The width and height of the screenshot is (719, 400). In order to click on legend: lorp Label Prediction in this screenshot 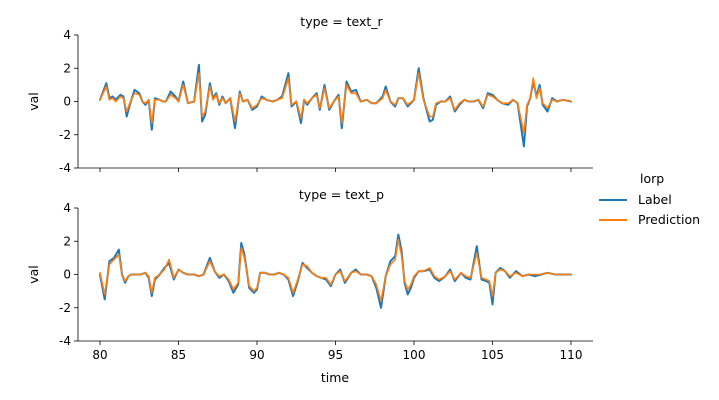, I will do `click(649, 199)`.